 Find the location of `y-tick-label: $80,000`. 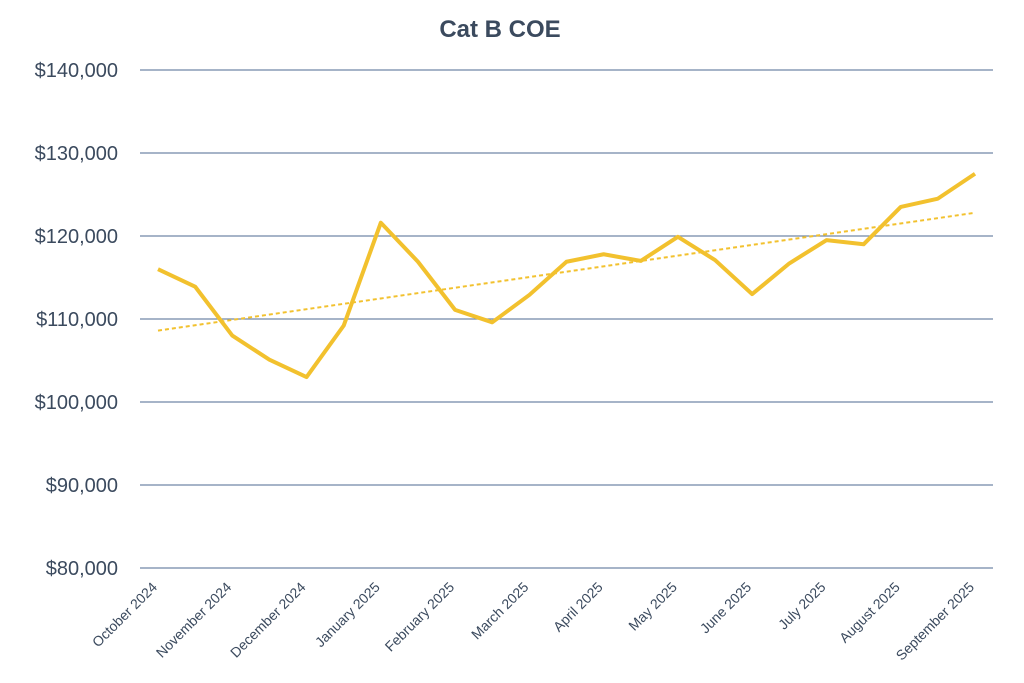

y-tick-label: $80,000 is located at coordinates (82, 569).